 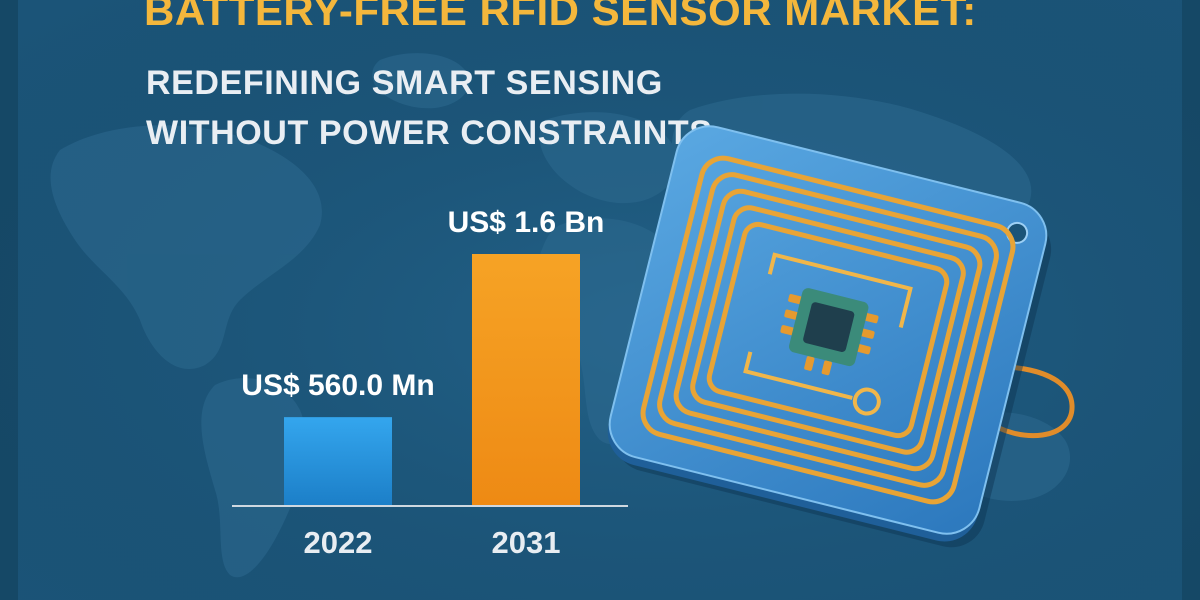 What do you see at coordinates (338, 542) in the screenshot?
I see `x-tick-label-2022: 2022` at bounding box center [338, 542].